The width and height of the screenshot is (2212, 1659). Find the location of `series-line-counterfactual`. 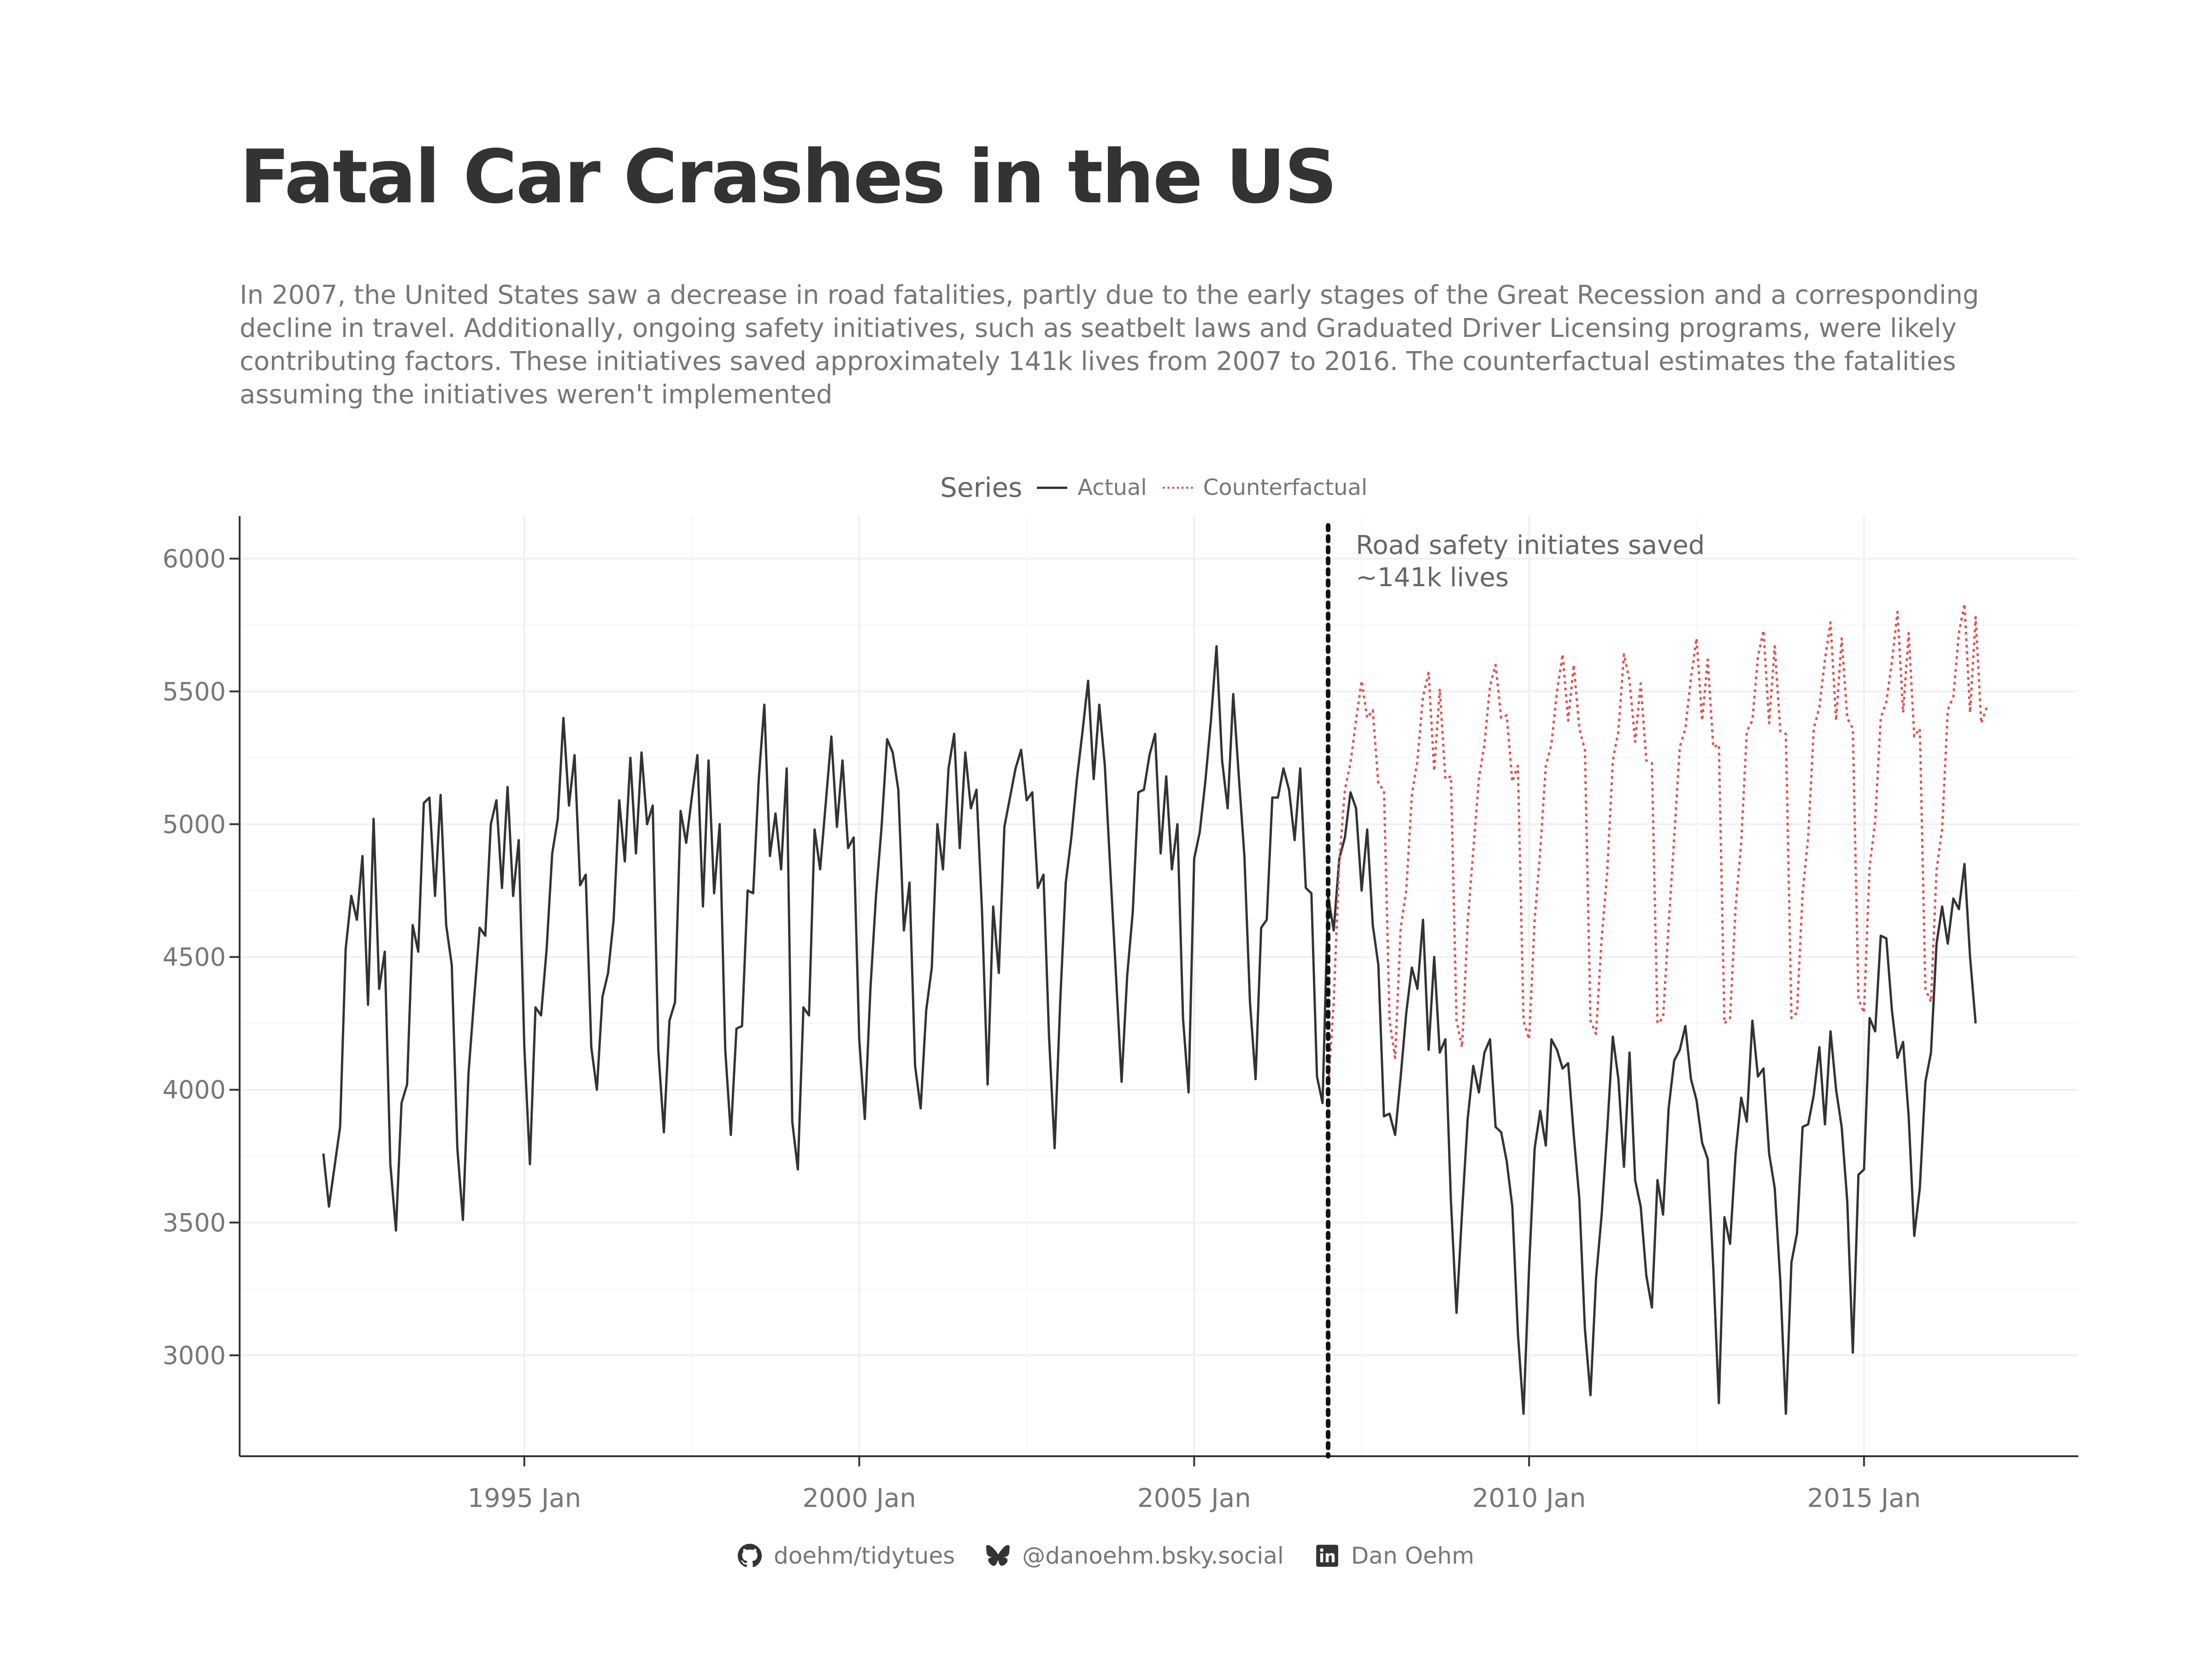

series-line-counterfactual is located at coordinates (1657, 846).